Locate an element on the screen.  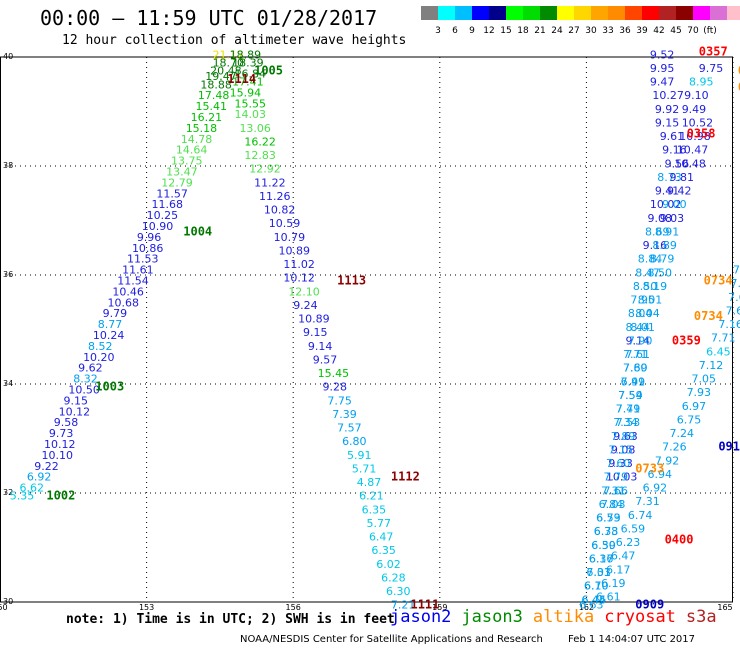
satellite-legend: jason2 jason3 altika cryosat s3a is located at coordinates (558, 617).